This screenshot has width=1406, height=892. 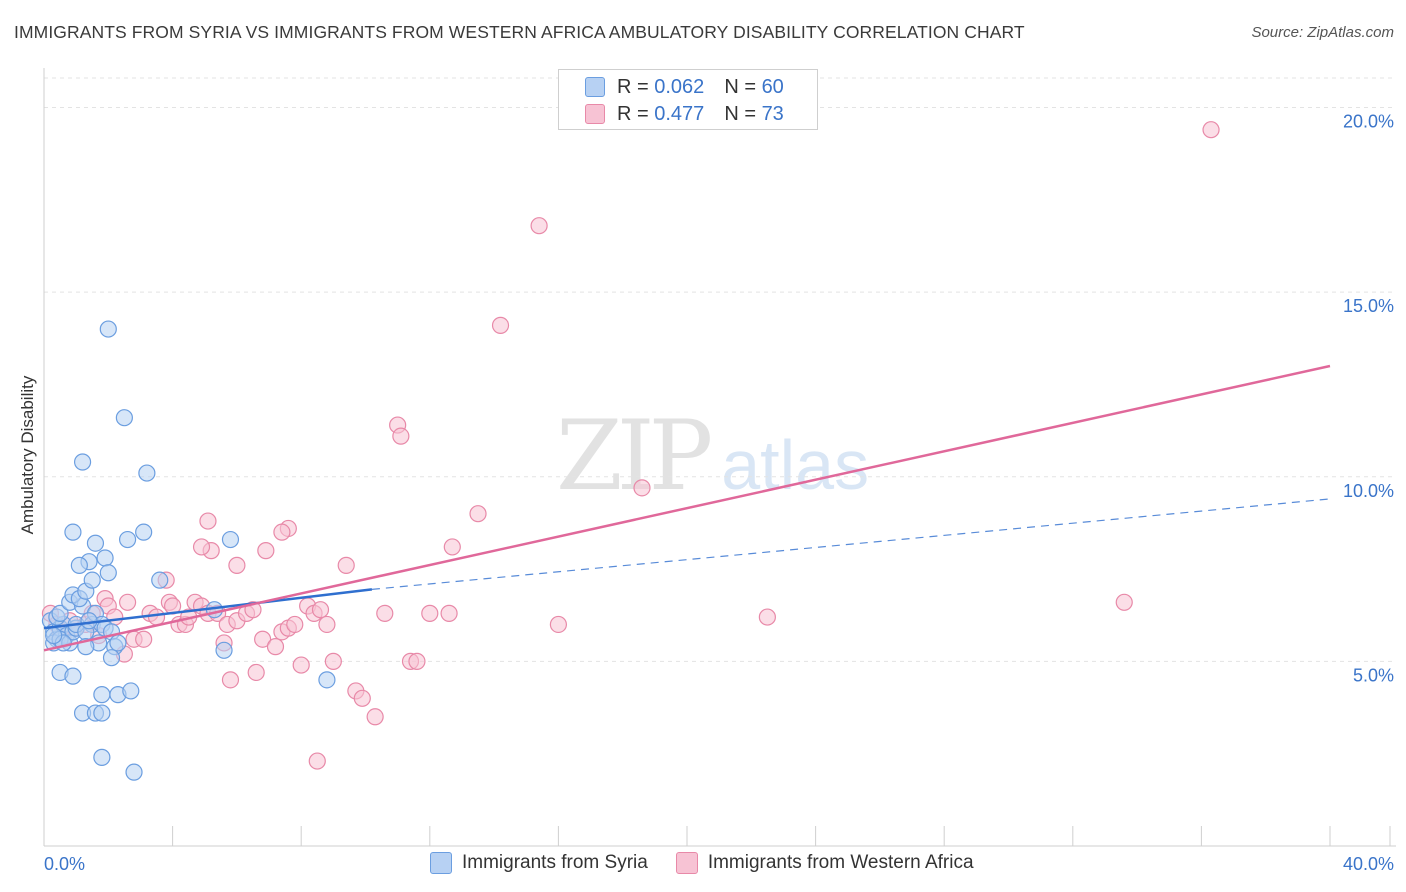 I want to click on legend-swatch-western-africa, so click(x=595, y=114).